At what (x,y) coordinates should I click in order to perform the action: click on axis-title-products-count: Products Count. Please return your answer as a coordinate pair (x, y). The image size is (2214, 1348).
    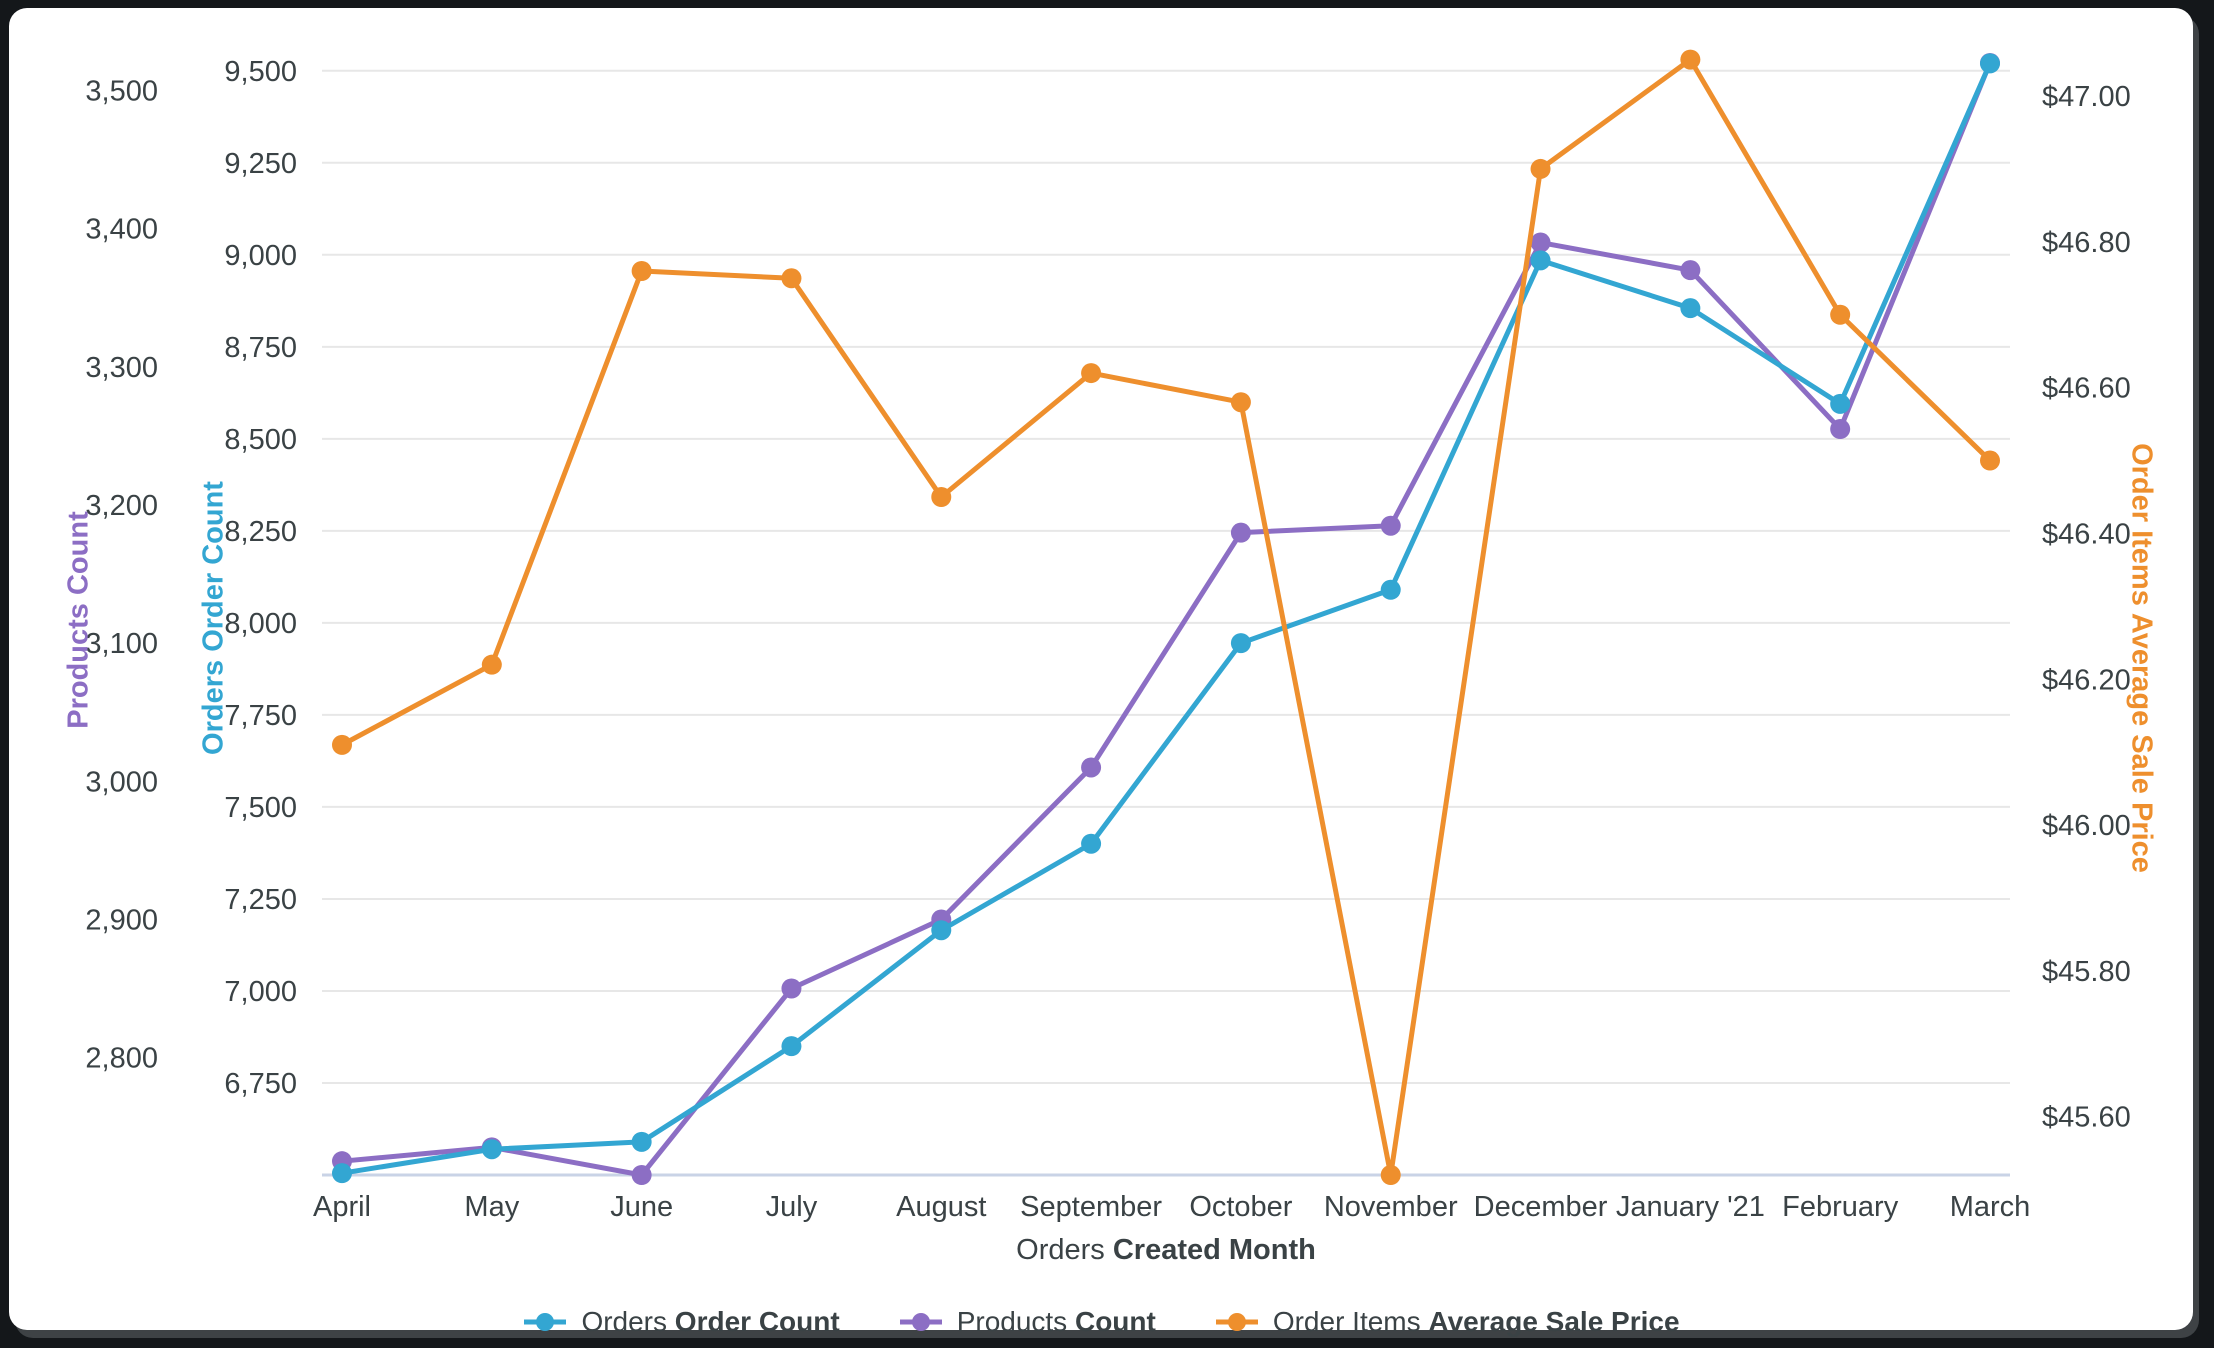
    Looking at the image, I should click on (78, 620).